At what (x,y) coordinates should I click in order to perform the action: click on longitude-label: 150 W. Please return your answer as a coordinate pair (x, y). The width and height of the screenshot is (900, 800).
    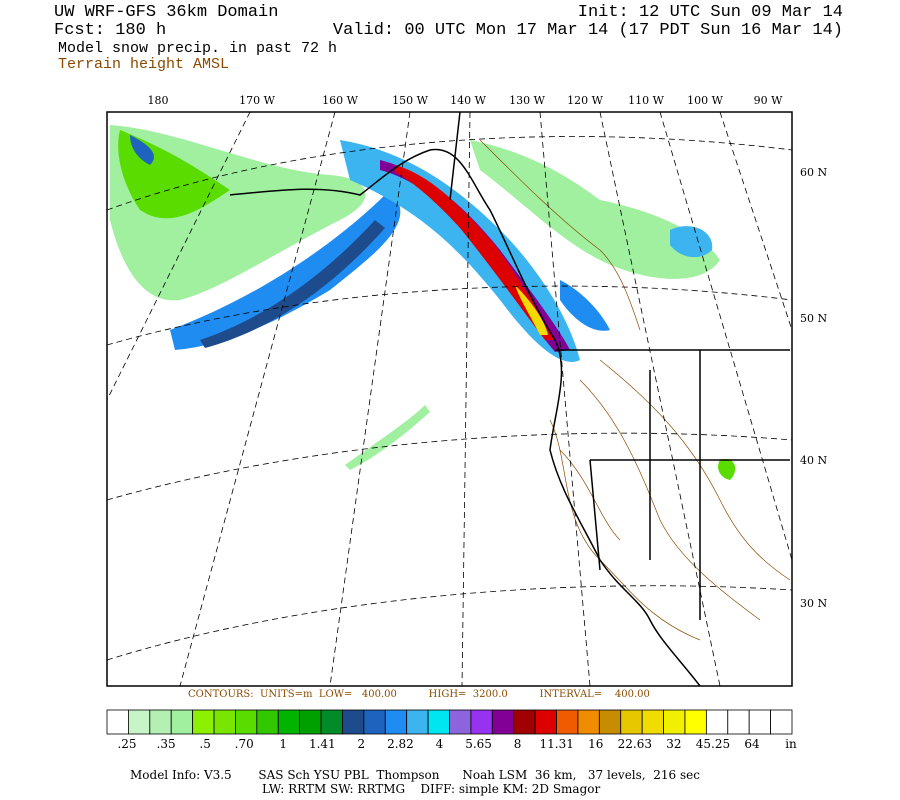
    Looking at the image, I should click on (410, 100).